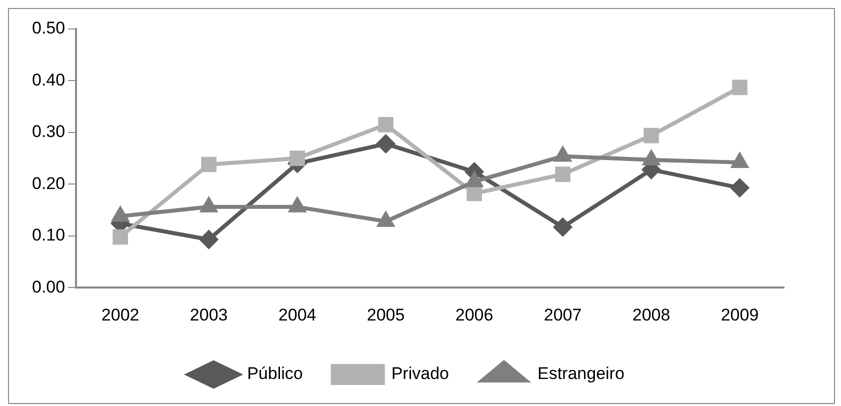 The height and width of the screenshot is (406, 841). Describe the element at coordinates (563, 314) in the screenshot. I see `x-tick-label: 2007` at that location.